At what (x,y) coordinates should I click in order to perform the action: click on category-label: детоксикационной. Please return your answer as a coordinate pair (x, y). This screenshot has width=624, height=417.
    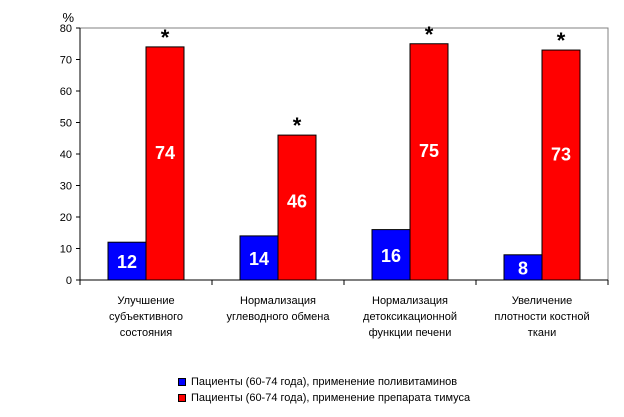
    Looking at the image, I should click on (410, 317).